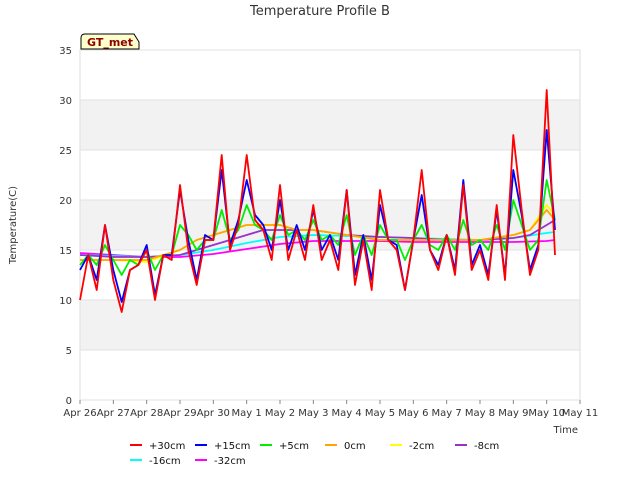 Image resolution: width=640 pixels, height=480 pixels. I want to click on y-tick-label: 30, so click(65, 101).